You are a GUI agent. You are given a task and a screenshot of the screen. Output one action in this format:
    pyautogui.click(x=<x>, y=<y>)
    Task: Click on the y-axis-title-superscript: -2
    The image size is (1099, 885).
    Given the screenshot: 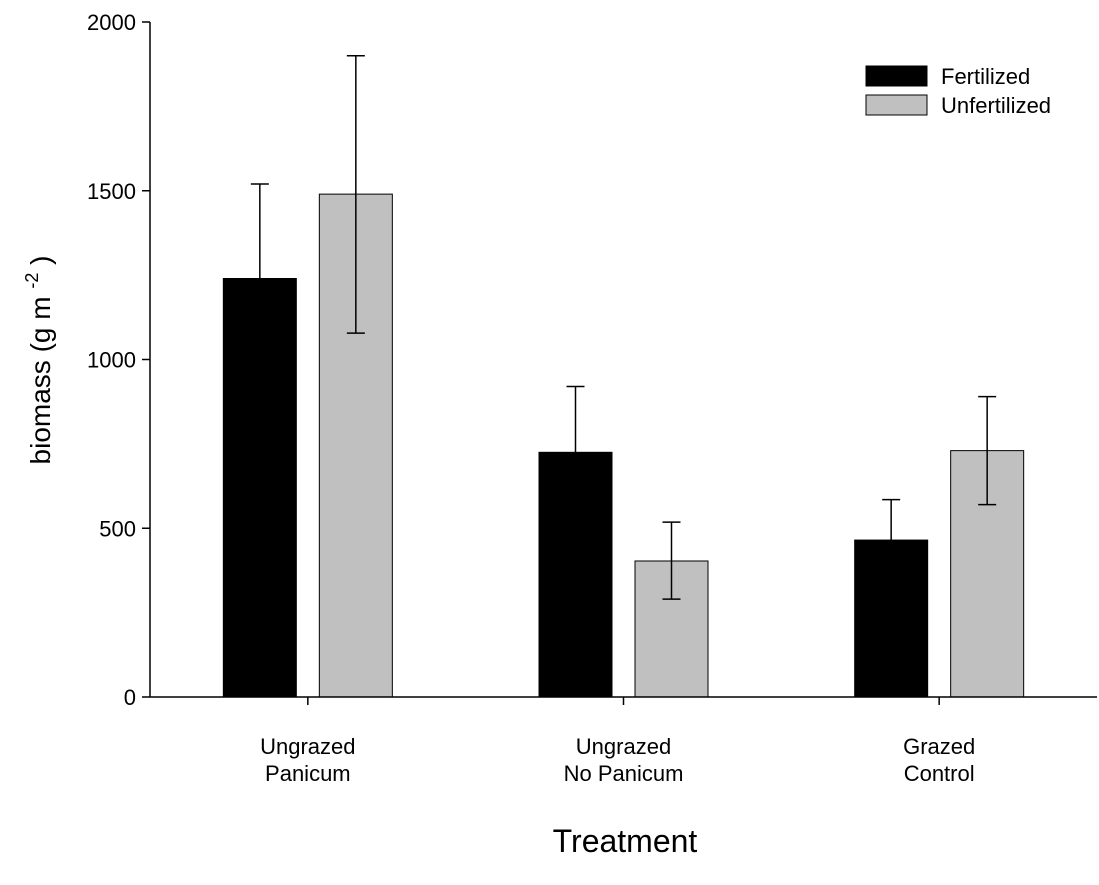 What is the action you would take?
    pyautogui.click(x=32, y=281)
    